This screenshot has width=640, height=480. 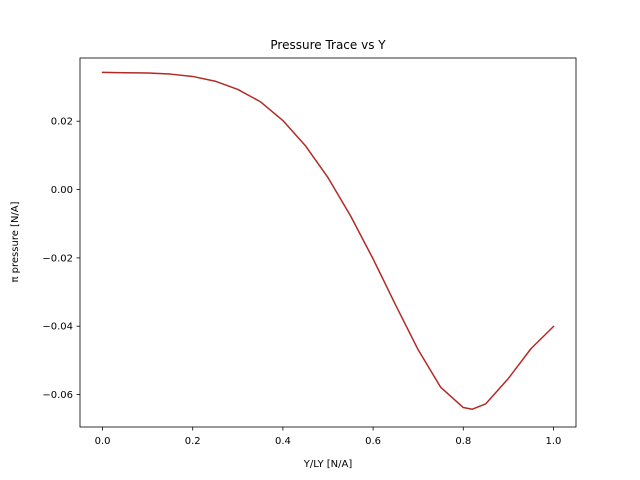 What do you see at coordinates (283, 441) in the screenshot?
I see `x-tick-label: 0.4` at bounding box center [283, 441].